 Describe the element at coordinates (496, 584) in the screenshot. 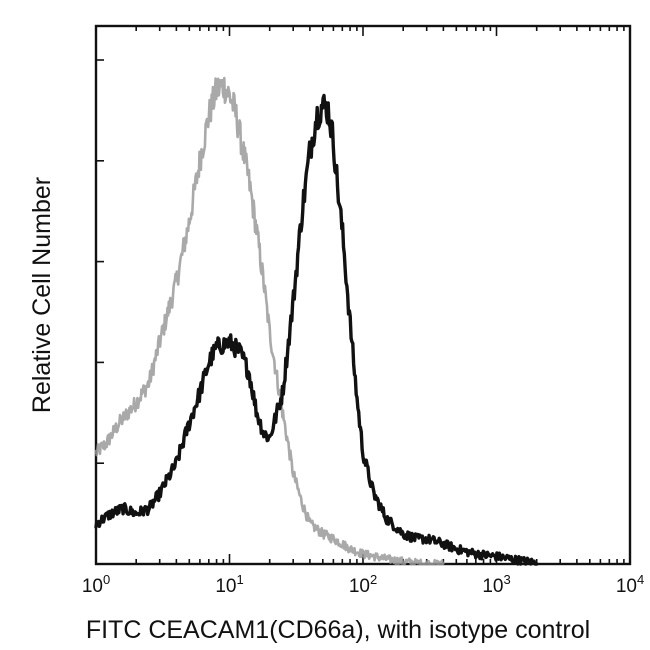

I see `x-tick-label: 10³` at that location.